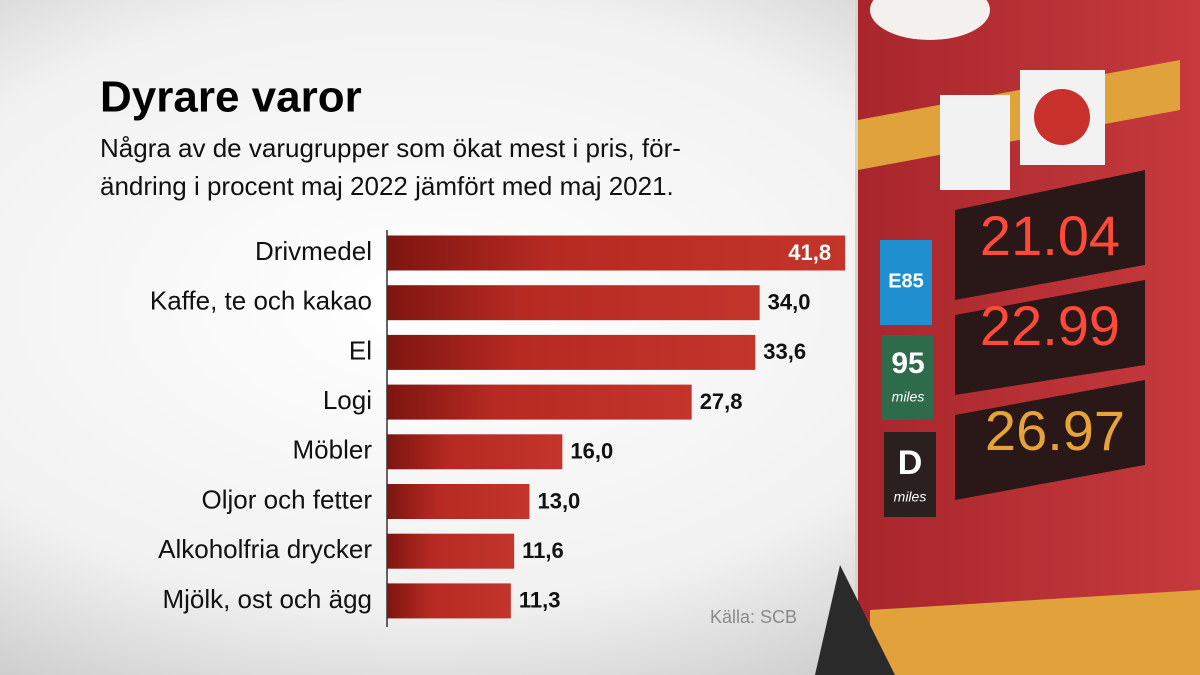 This screenshot has height=675, width=1200. What do you see at coordinates (261, 301) in the screenshot?
I see `category-label: Kaffe, te och kakao` at bounding box center [261, 301].